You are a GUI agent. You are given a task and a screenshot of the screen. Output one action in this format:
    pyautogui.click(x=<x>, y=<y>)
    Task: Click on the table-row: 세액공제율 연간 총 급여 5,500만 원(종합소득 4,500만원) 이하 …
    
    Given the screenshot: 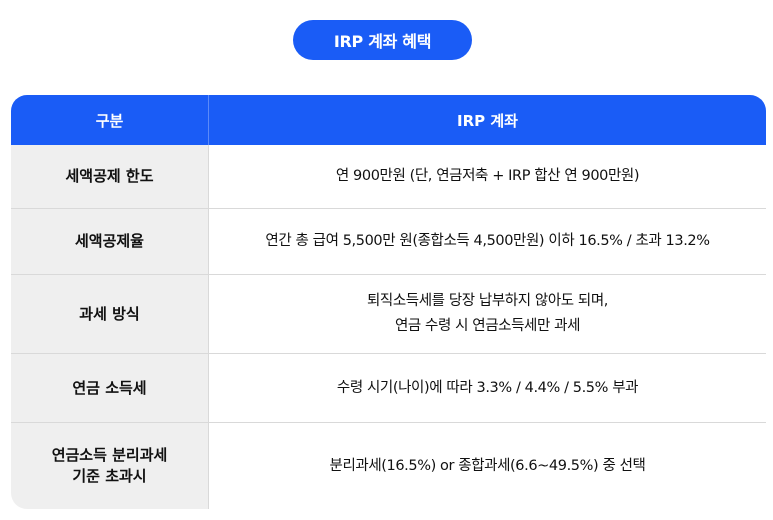 What is the action you would take?
    pyautogui.click(x=388, y=241)
    